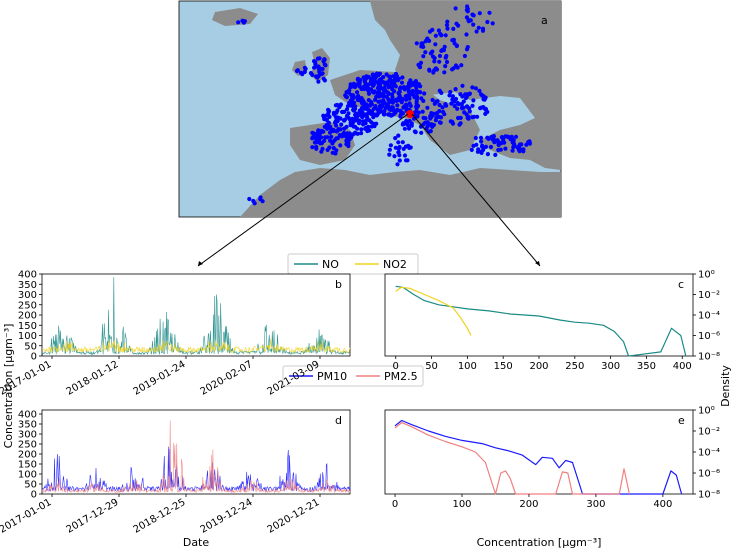 This screenshot has width=736, height=551. Describe the element at coordinates (93, 378) in the screenshot. I see `x-tick-label: 2018-01-12` at that location.